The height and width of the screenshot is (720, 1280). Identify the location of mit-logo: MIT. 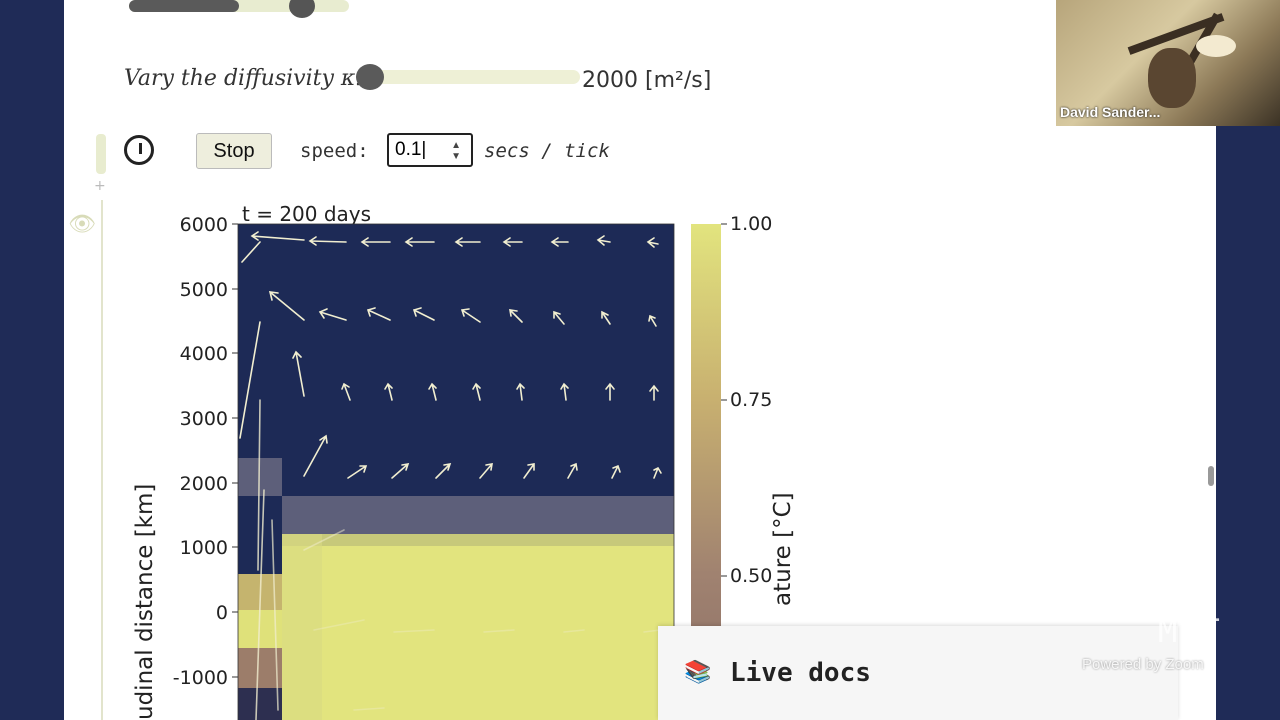
(1190, 631).